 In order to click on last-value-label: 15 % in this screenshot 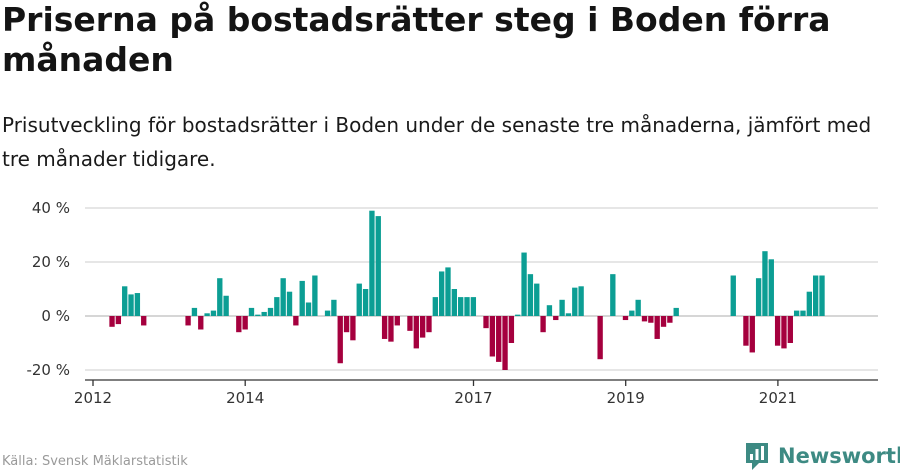, I will do `click(842, 192)`.